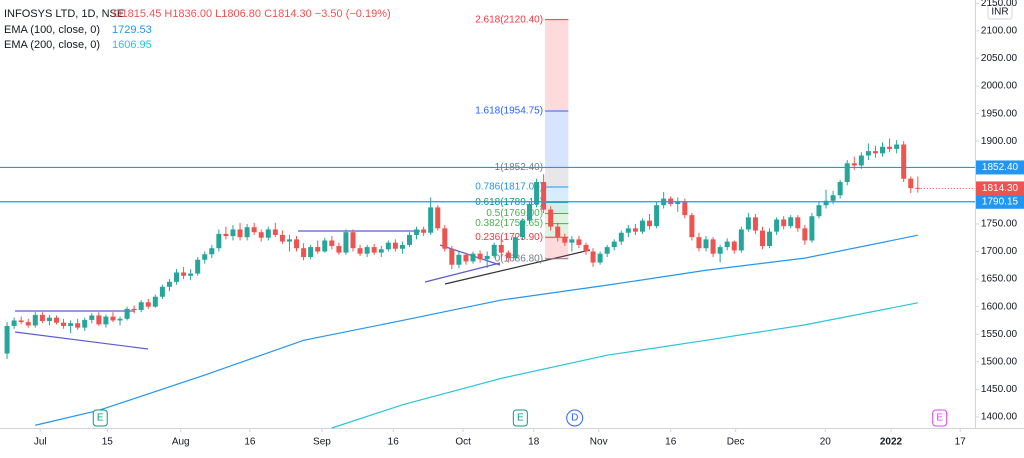 This screenshot has height=458, width=1024. Describe the element at coordinates (826, 442) in the screenshot. I see `x-tick-label: 20` at that location.